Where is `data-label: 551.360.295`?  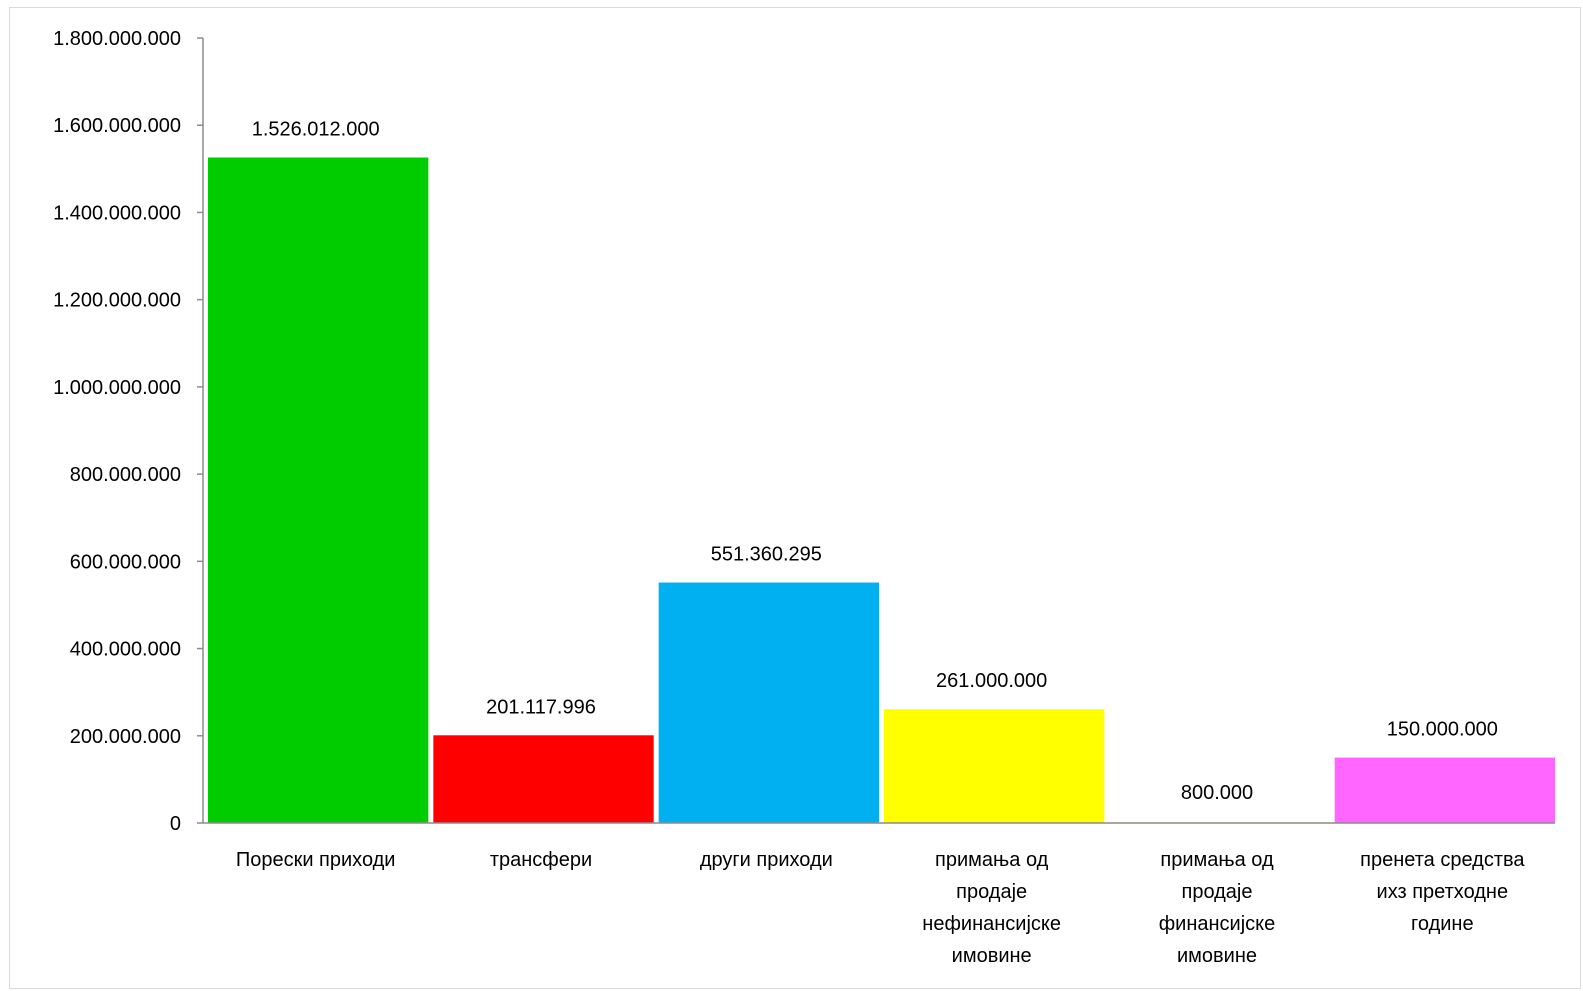
data-label: 551.360.295 is located at coordinates (766, 555).